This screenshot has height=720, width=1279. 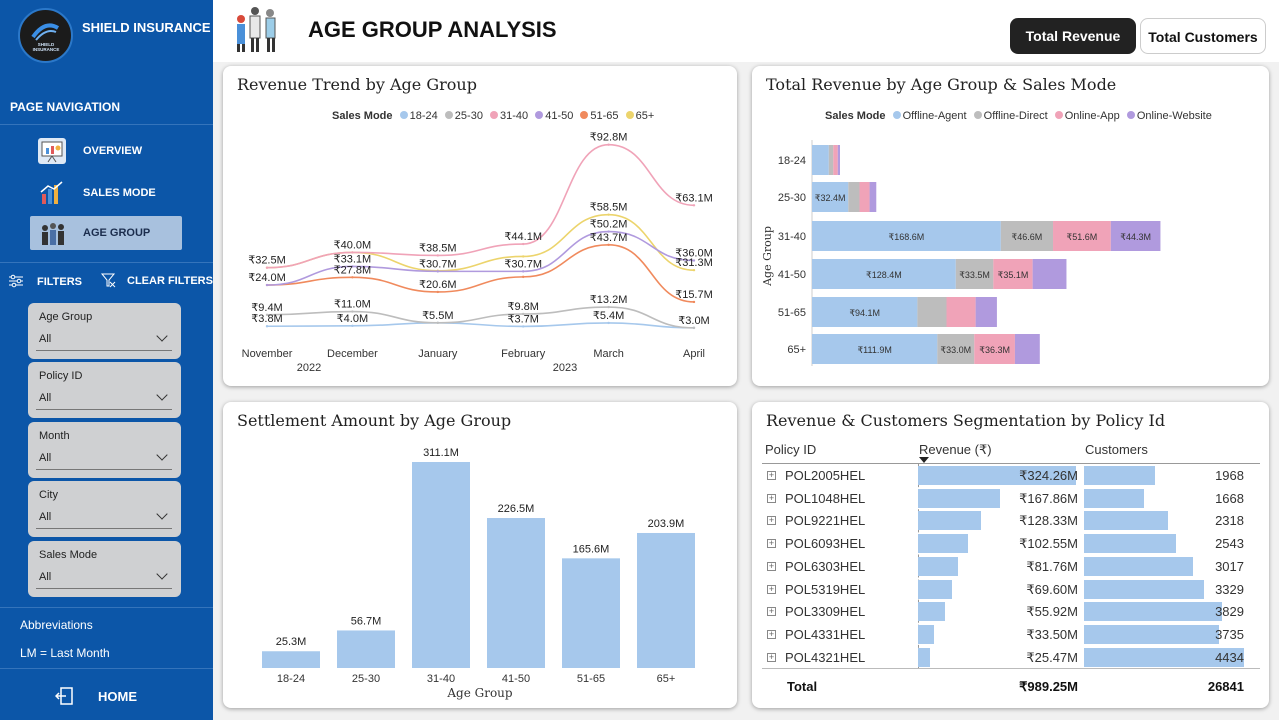 What do you see at coordinates (106, 193) in the screenshot?
I see `nav-item-sales-mode: SALES MODE` at bounding box center [106, 193].